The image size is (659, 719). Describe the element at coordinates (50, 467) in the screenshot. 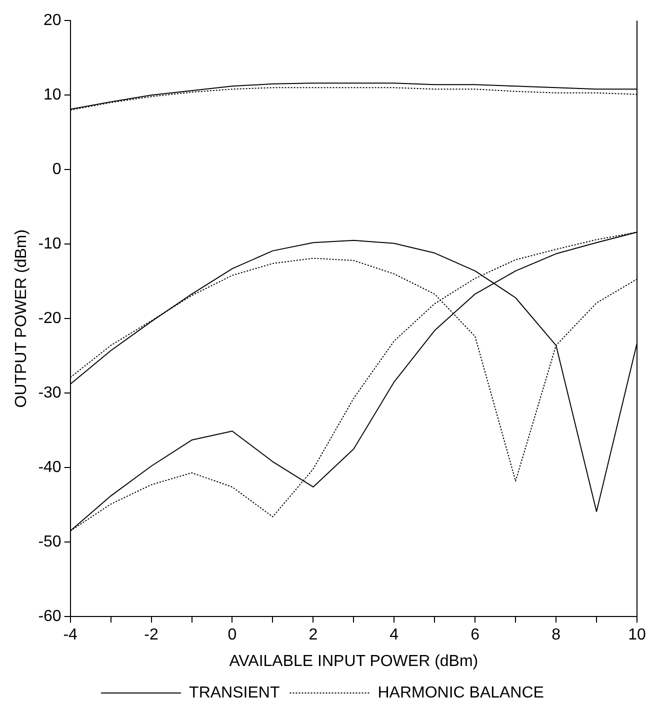

I see `y-tick-label: -40` at that location.